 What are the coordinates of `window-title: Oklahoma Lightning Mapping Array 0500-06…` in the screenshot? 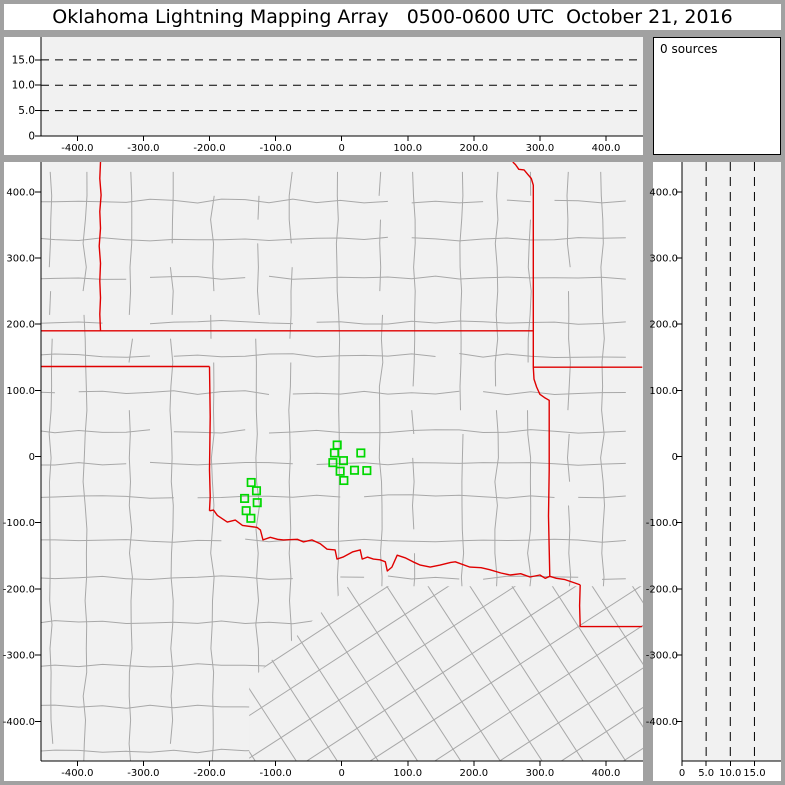 It's located at (392, 17).